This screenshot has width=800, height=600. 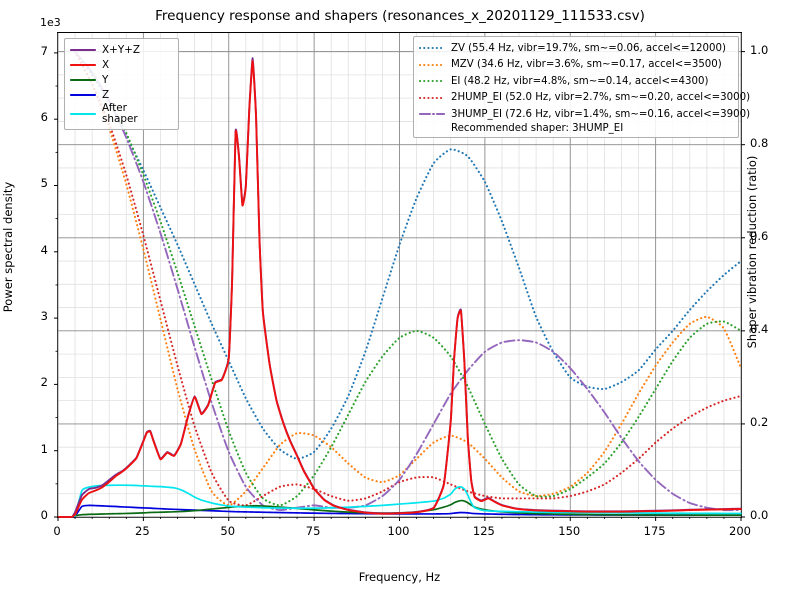 I want to click on x-tick-label: 125, so click(x=483, y=531).